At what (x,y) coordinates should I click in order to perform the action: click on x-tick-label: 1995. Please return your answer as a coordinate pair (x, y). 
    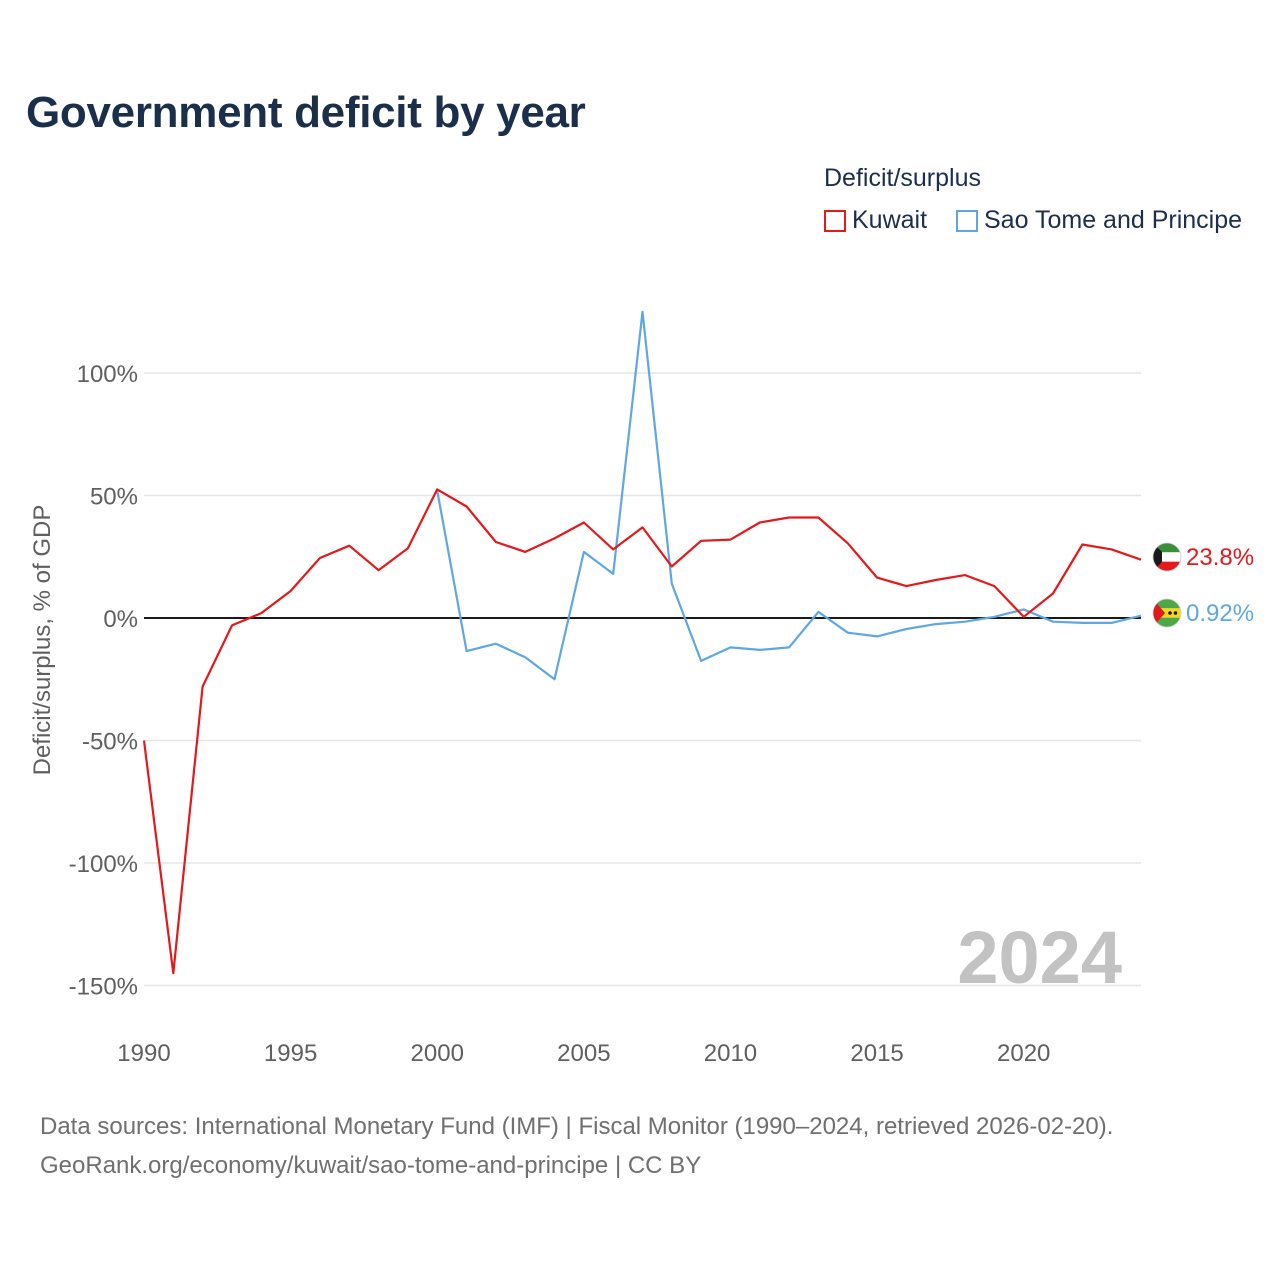
    Looking at the image, I should click on (290, 1053).